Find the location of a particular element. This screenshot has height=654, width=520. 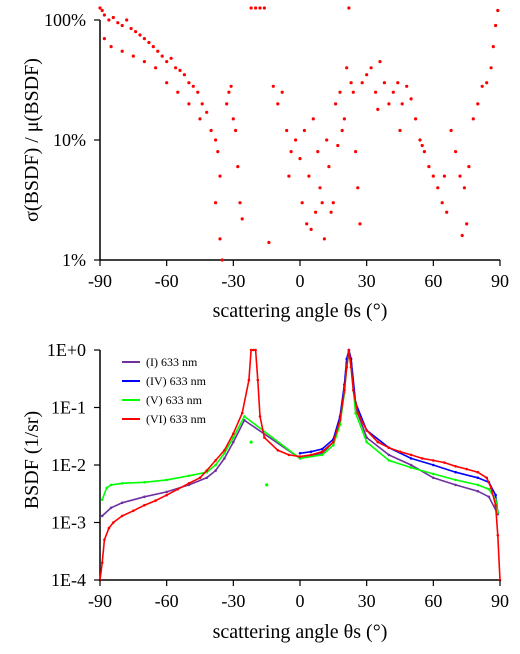

legend-label: (V) 633 nm is located at coordinates (174, 400).